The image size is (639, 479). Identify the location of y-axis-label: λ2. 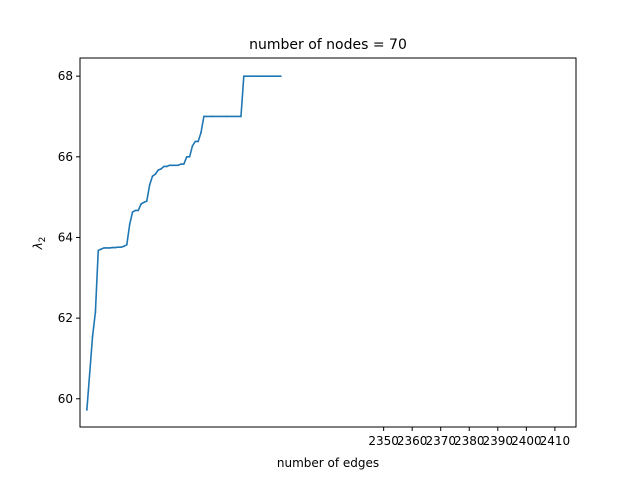
(39, 244).